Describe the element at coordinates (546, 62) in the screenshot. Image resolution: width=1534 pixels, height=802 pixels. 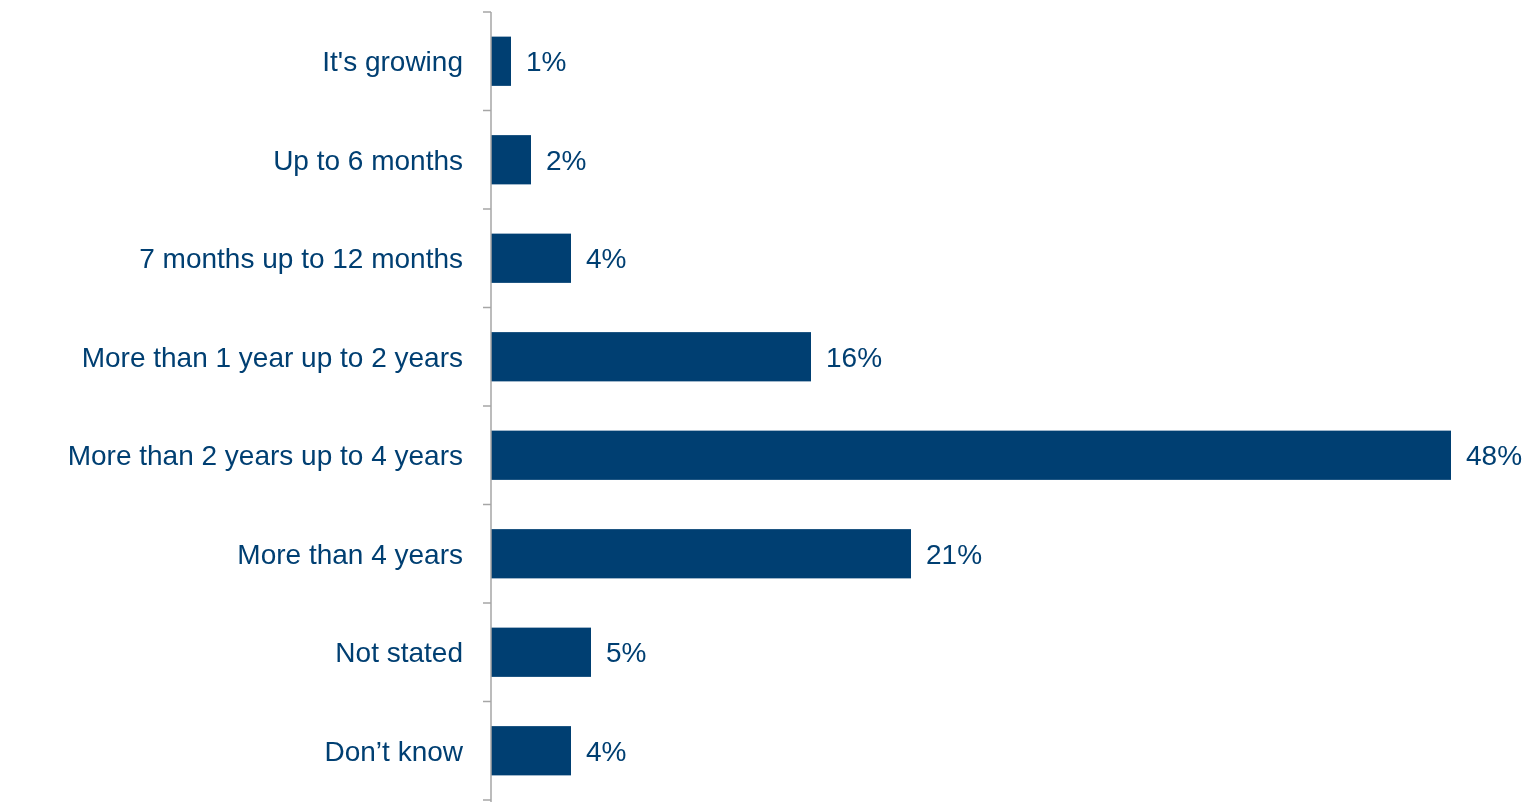
I see `data-label: 1%` at that location.